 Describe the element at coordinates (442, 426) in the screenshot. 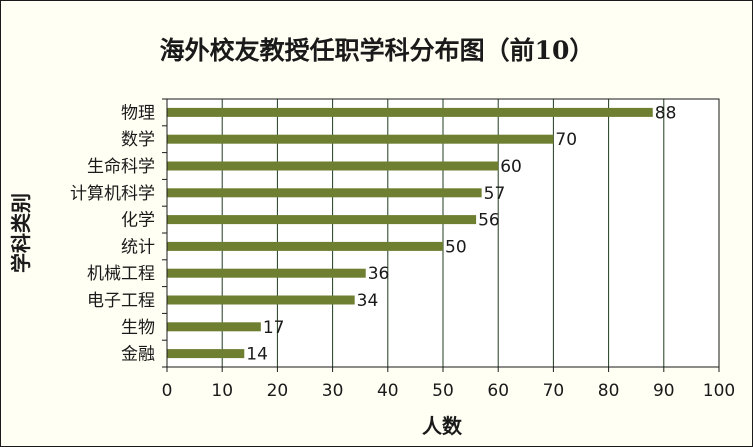

I see `x-axis-title: 人数` at that location.